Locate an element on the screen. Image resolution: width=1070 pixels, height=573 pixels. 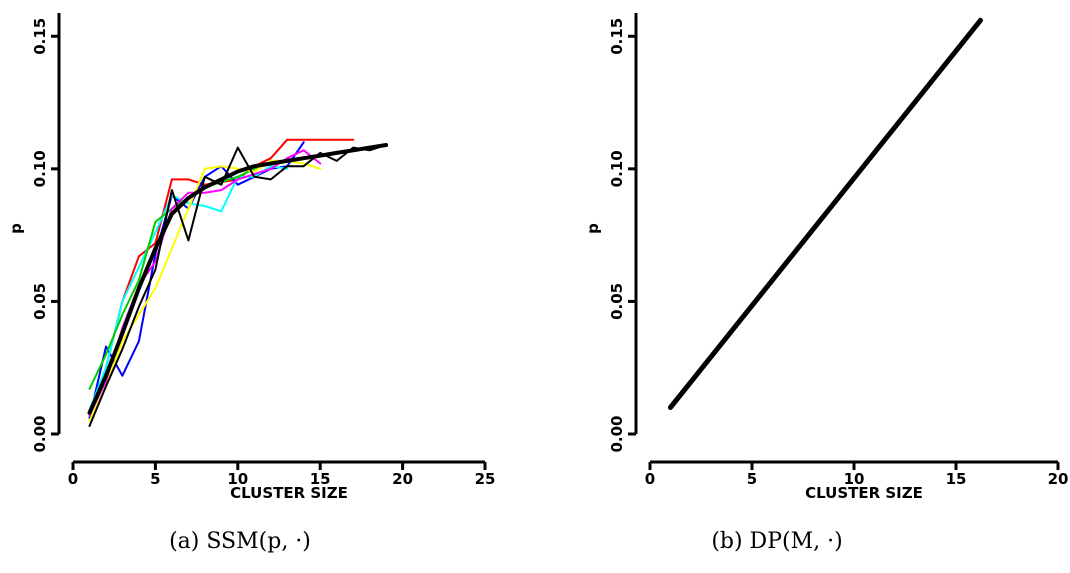
caption-b: (b) DP(M, ·) is located at coordinates (777, 541).